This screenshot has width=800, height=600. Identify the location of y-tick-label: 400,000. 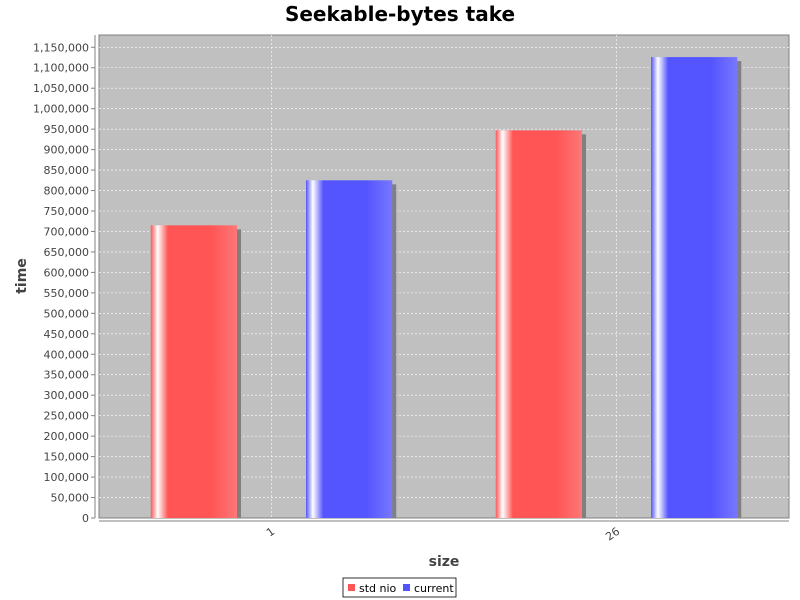
(67, 354).